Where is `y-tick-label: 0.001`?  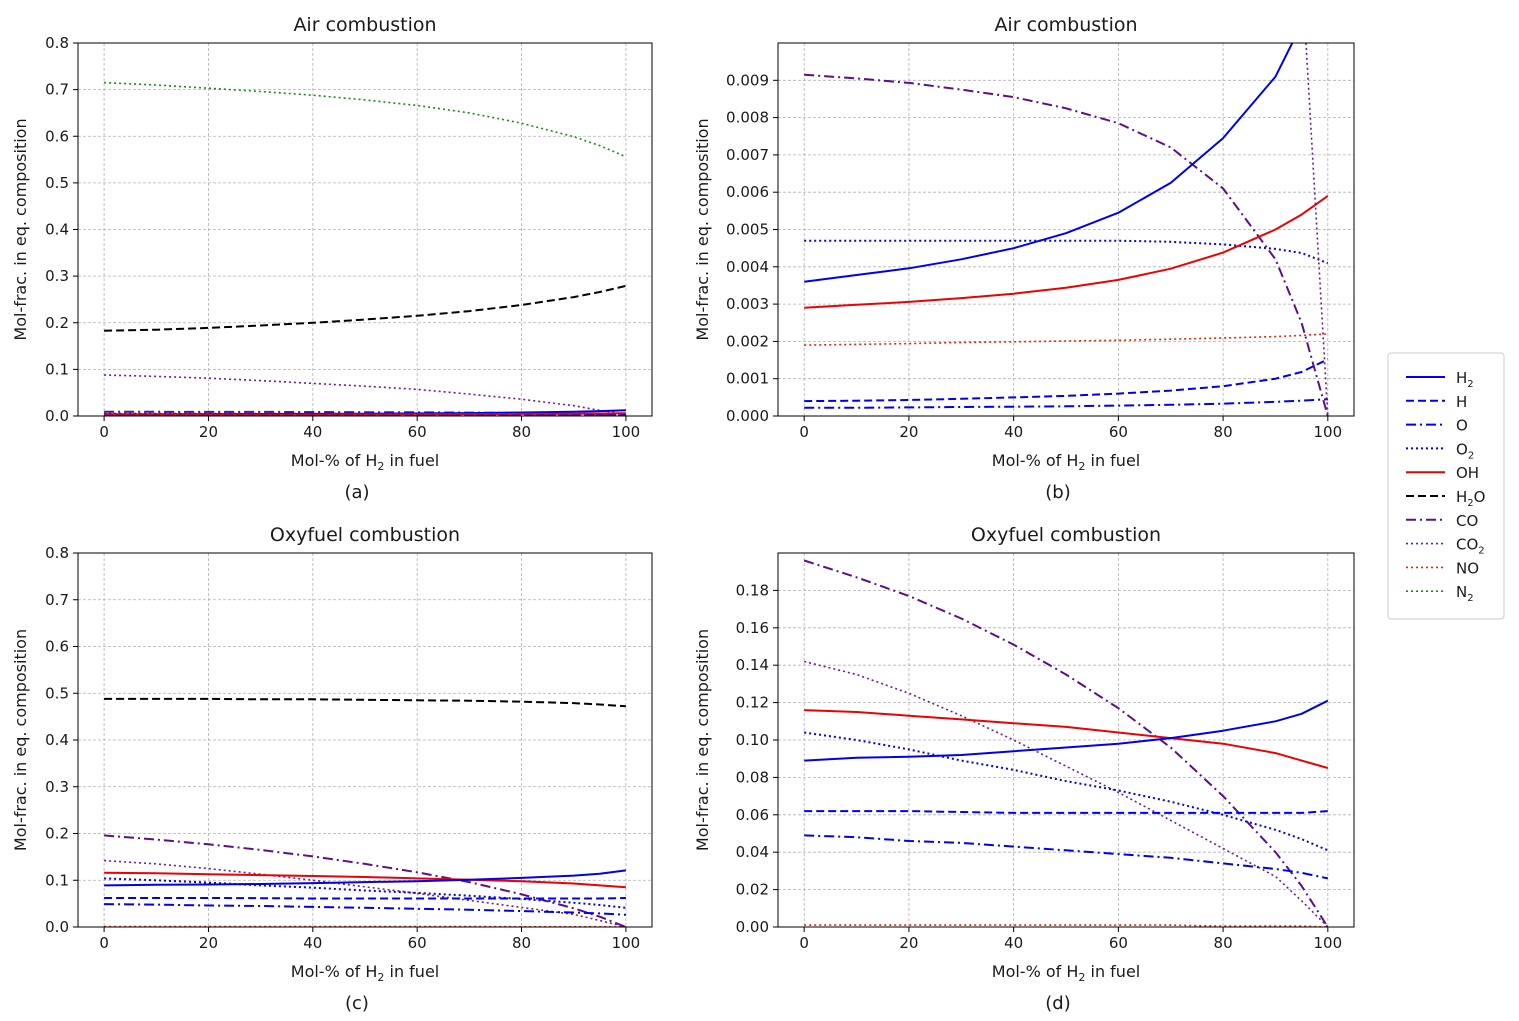 y-tick-label: 0.001 is located at coordinates (747, 379).